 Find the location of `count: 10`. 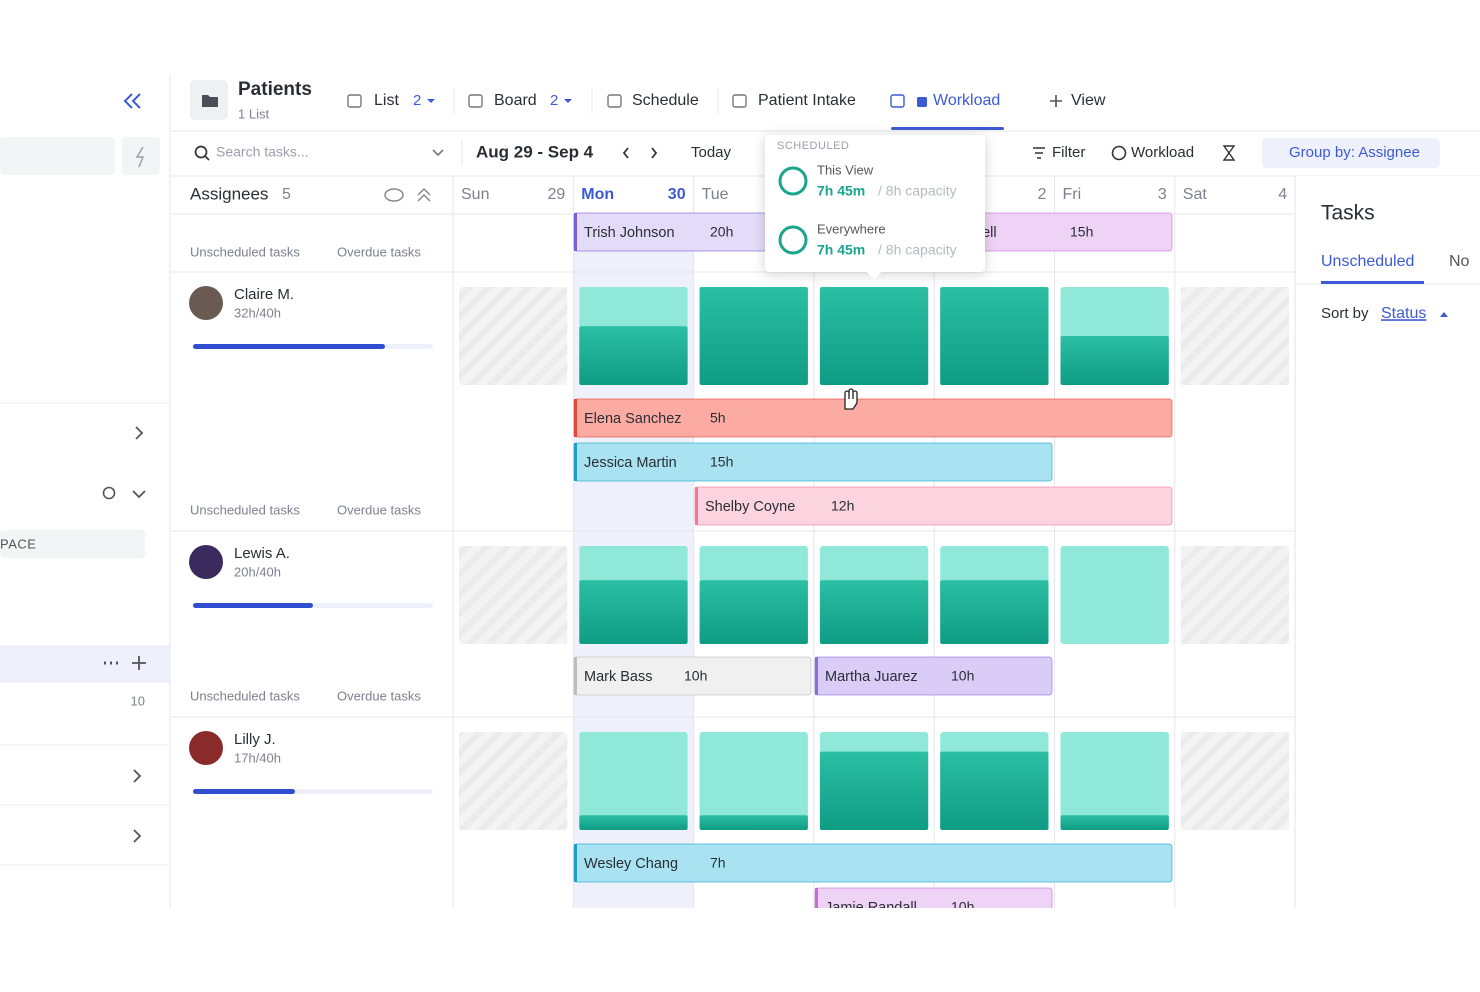

count: 10 is located at coordinates (138, 700).